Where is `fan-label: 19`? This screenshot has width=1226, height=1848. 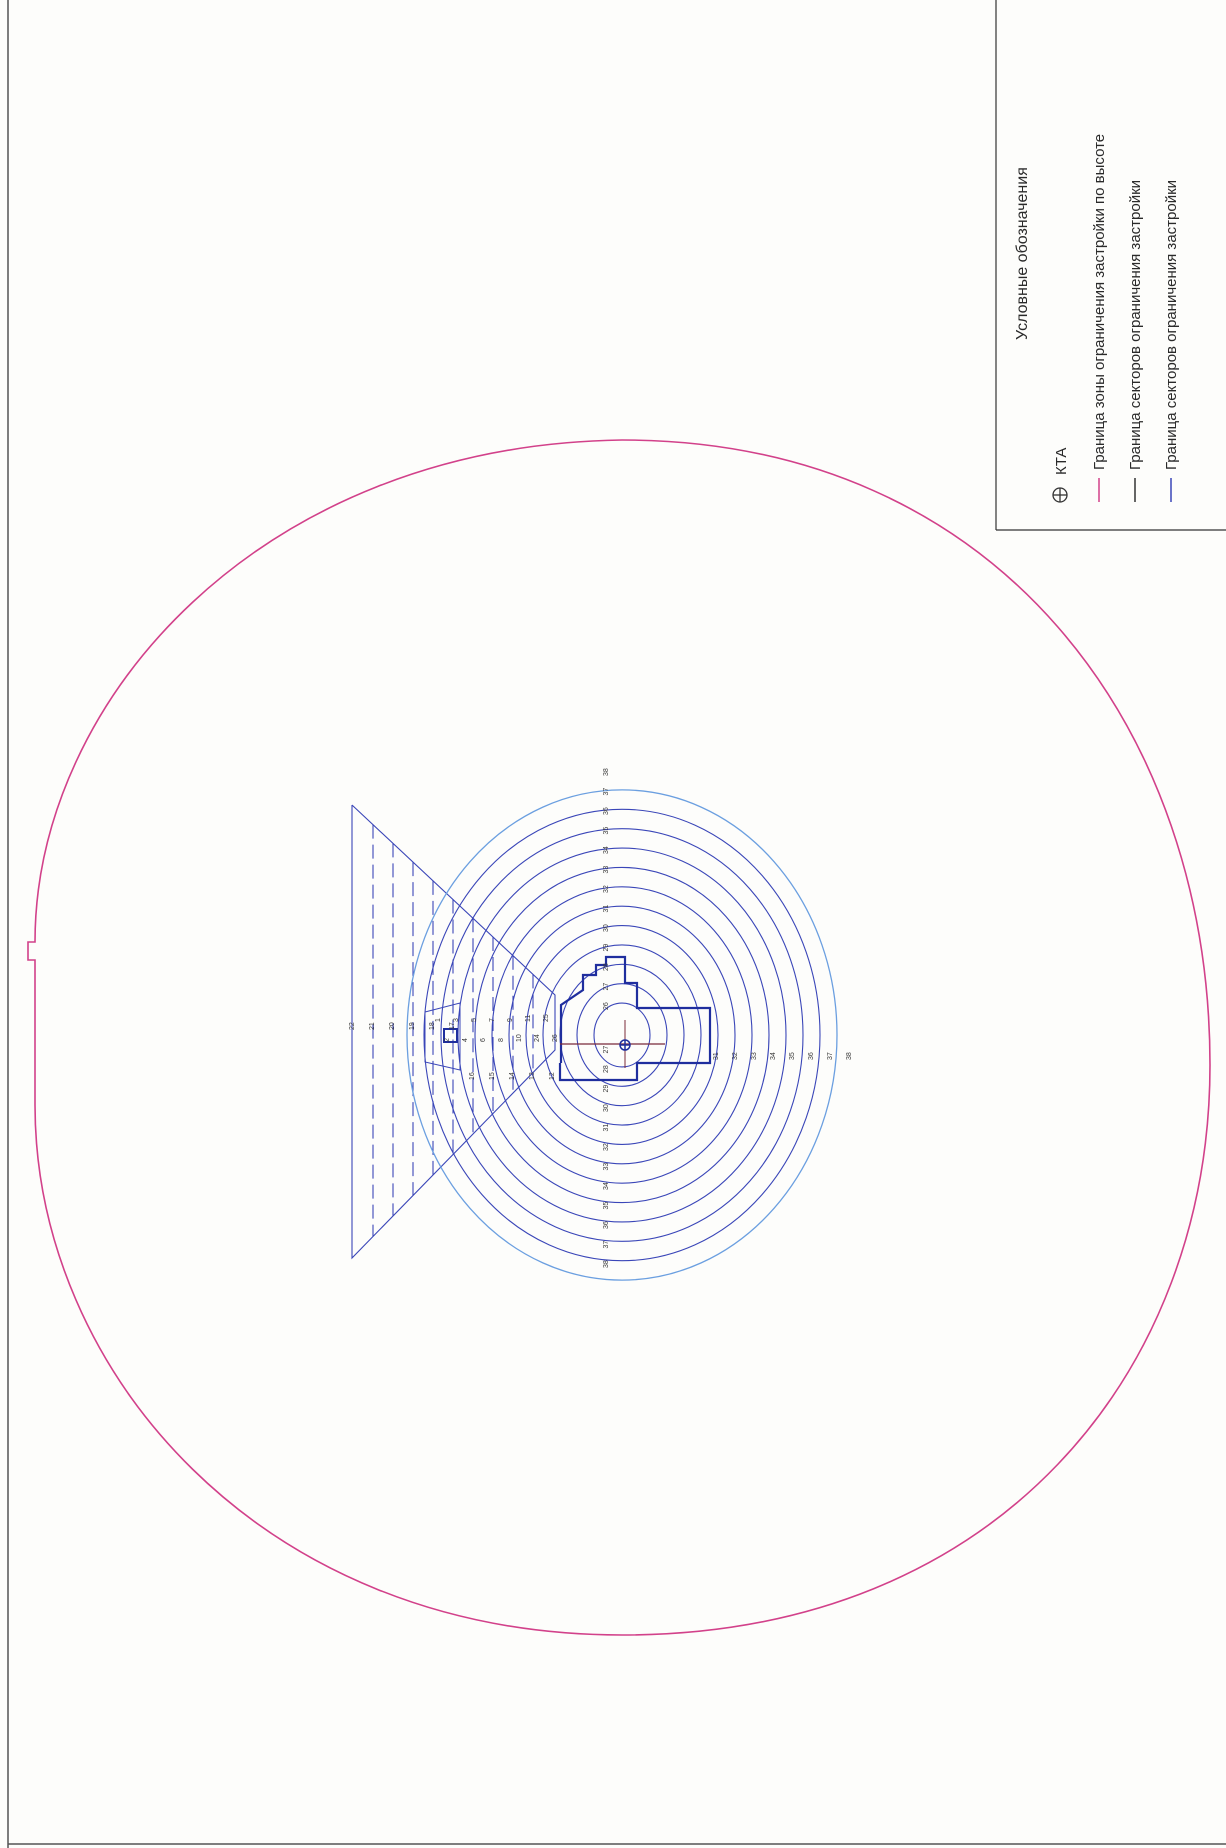 fan-label: 19 is located at coordinates (412, 1026).